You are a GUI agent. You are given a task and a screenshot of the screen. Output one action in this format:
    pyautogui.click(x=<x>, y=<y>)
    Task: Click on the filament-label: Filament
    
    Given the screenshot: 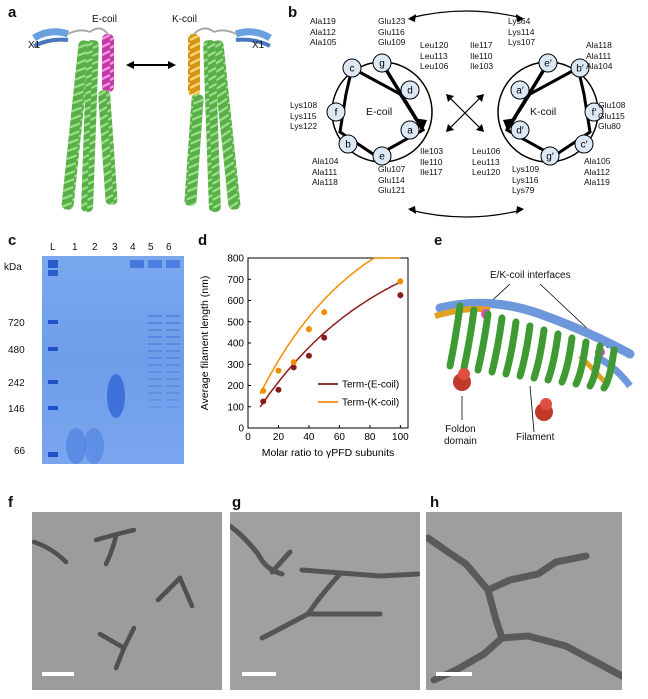 What is the action you would take?
    pyautogui.click(x=535, y=437)
    